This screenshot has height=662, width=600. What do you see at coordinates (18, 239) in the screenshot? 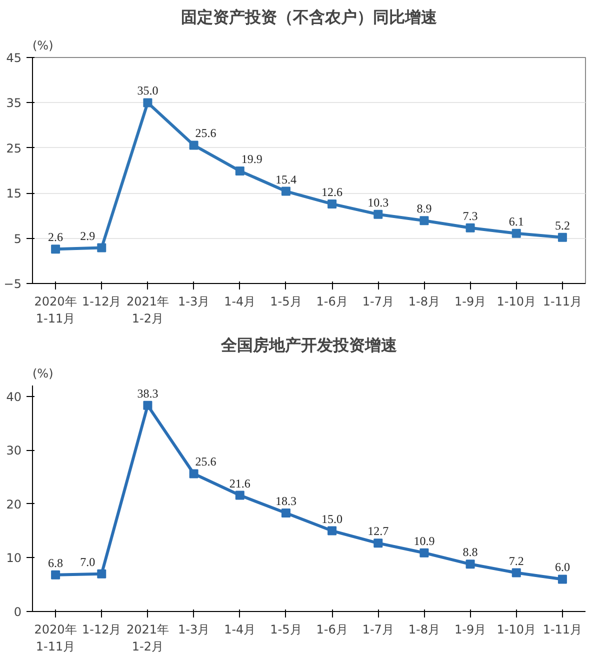
I see `y-tick-label: 5` at bounding box center [18, 239].